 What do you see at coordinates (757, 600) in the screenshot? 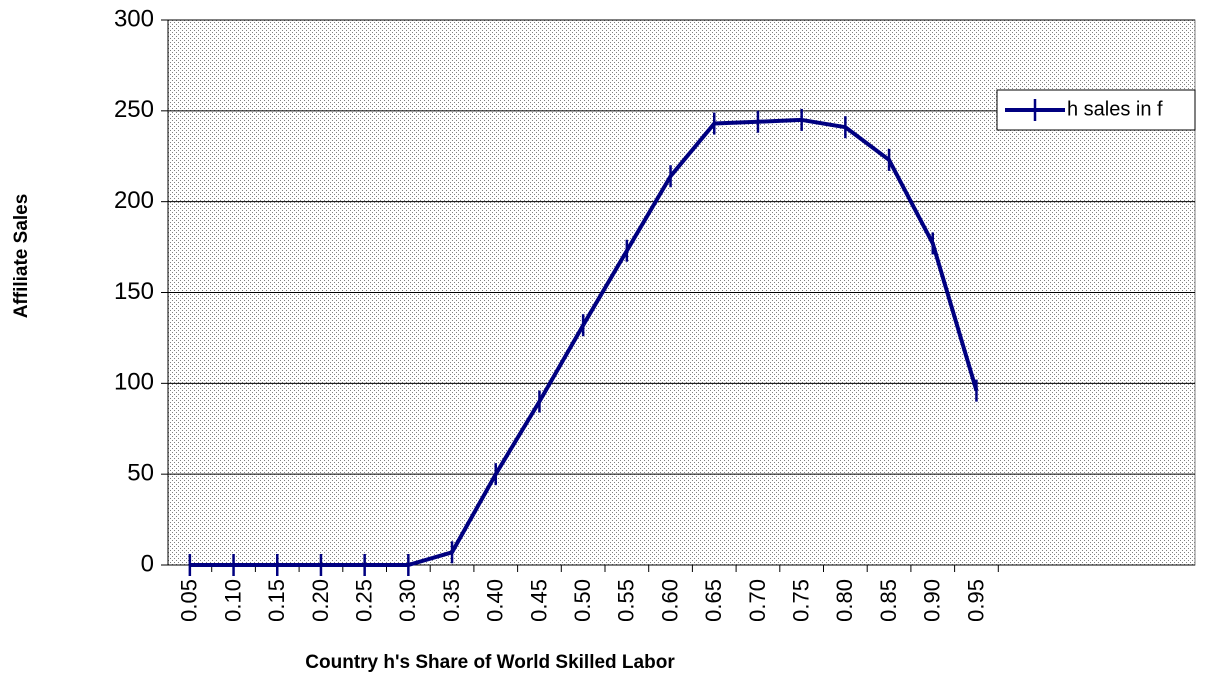
I see `x-tick-label: 0.70` at bounding box center [757, 600].